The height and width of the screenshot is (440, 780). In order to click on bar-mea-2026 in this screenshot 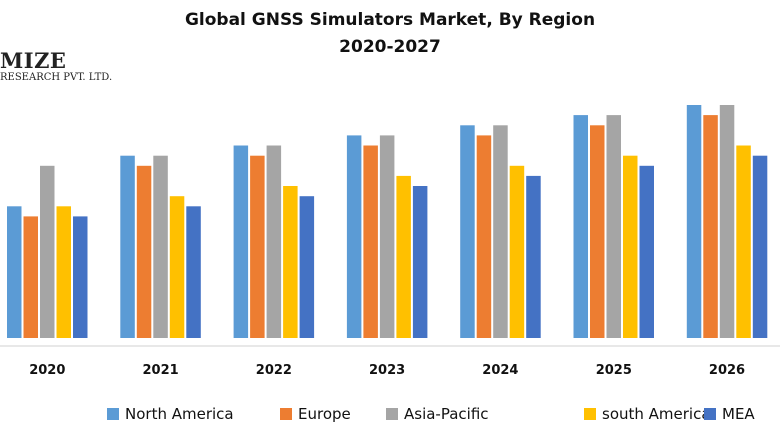, I will do `click(760, 246)`.